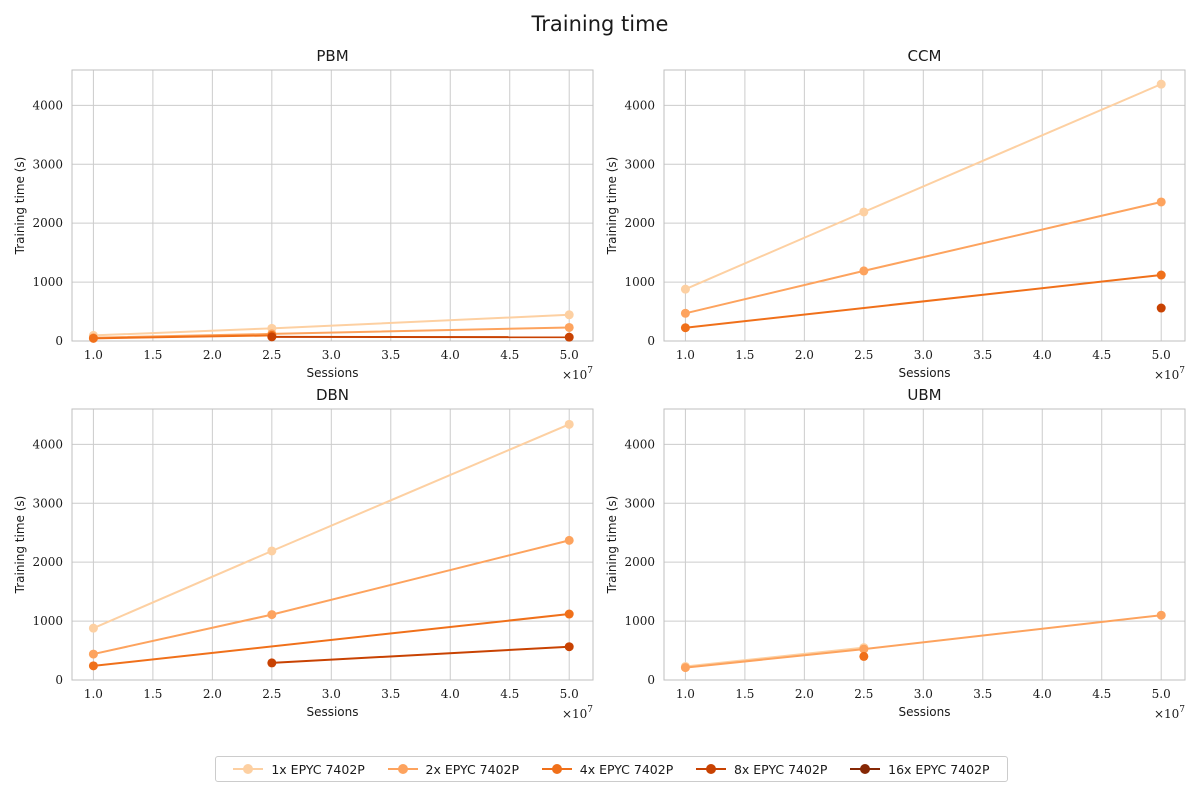 The image size is (1200, 800). I want to click on legend-entry-2x-epyc-7402p: 2x EPYC 7402P, so click(453, 769).